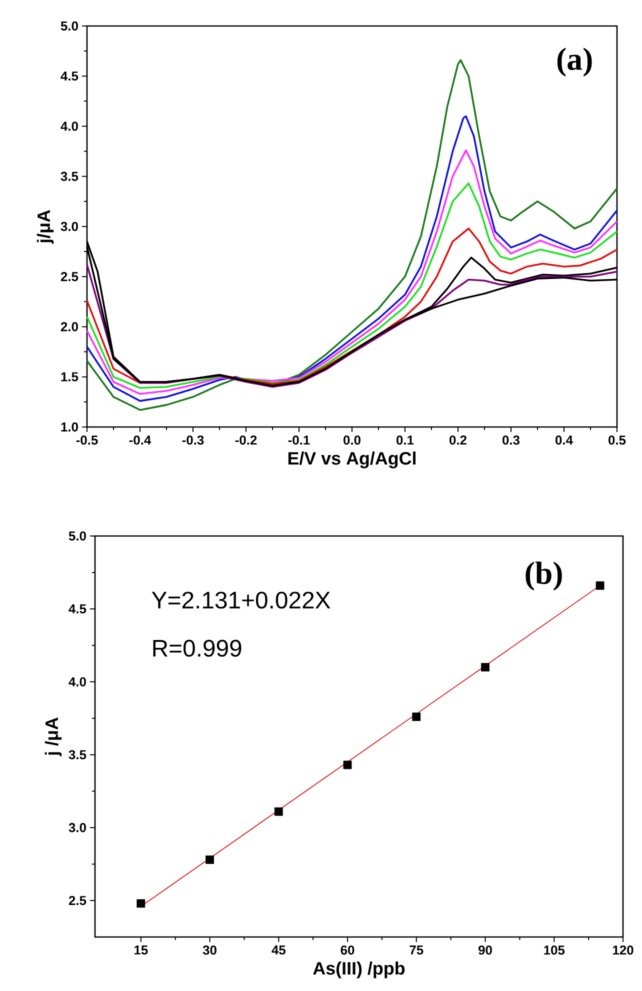 This screenshot has width=642, height=991. Describe the element at coordinates (69, 377) in the screenshot. I see `y-tick-label: 1.5` at that location.